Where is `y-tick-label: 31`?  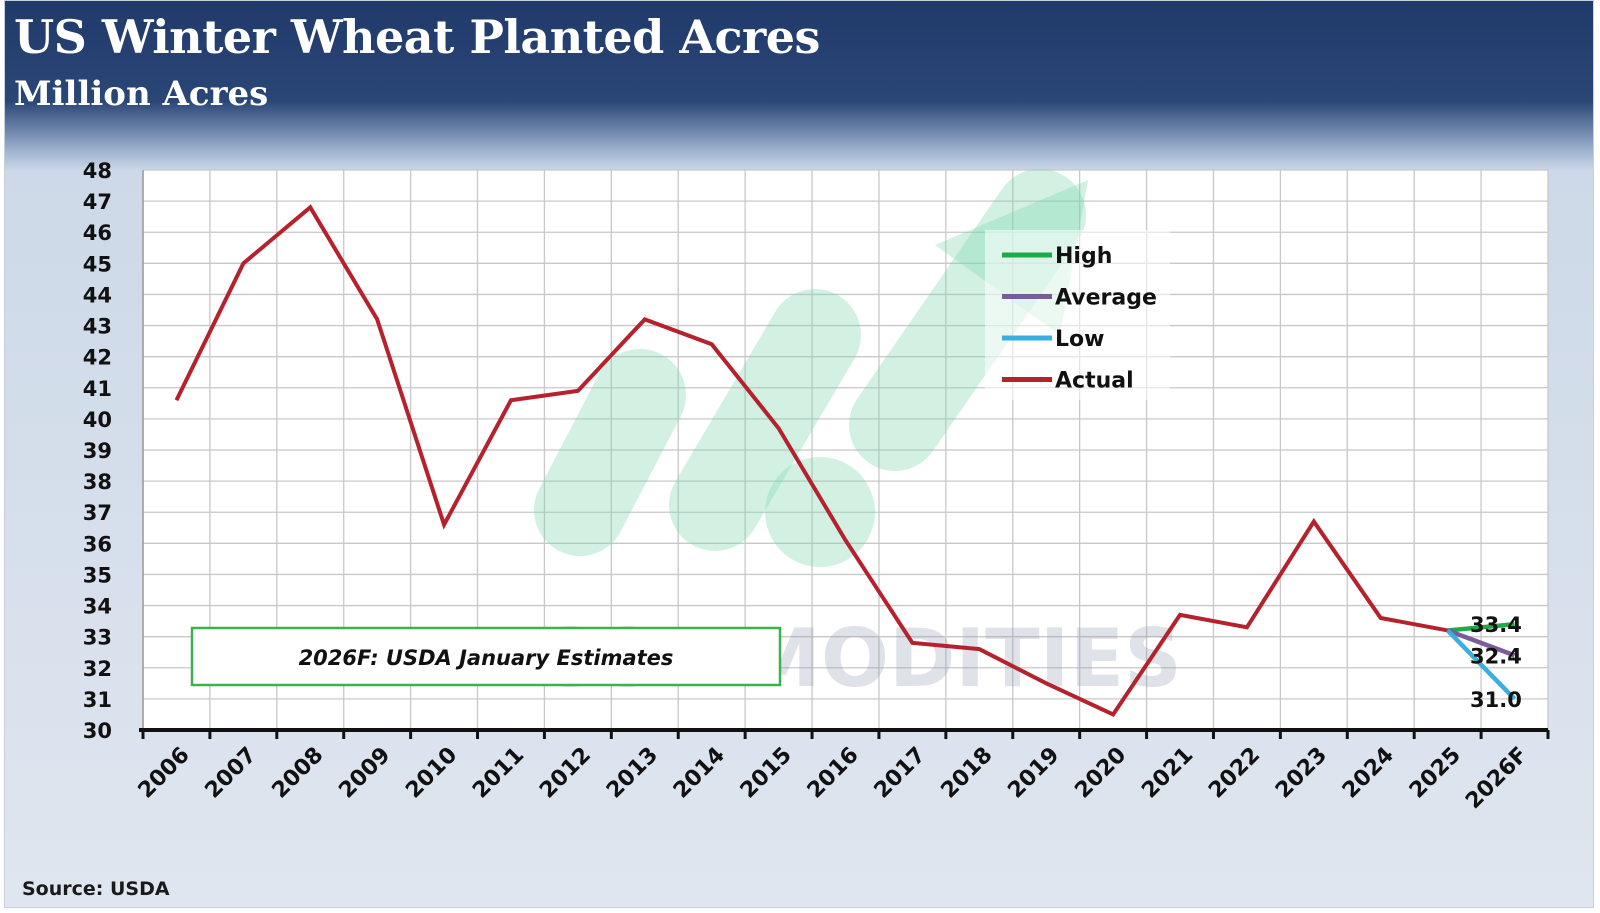 y-tick-label: 31 is located at coordinates (97, 700).